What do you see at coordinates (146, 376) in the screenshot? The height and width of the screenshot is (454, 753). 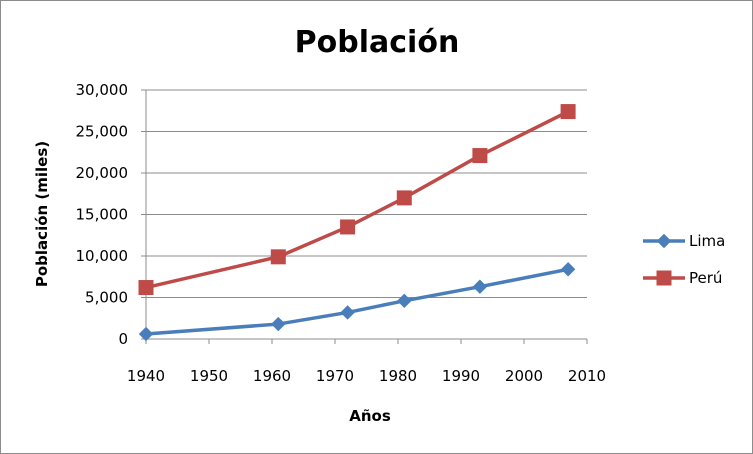 I see `x-tick-label: 1940` at bounding box center [146, 376].